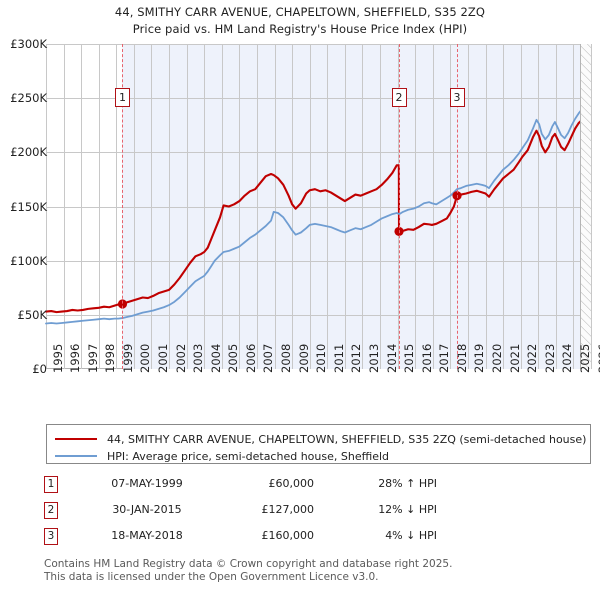 The image size is (600, 590). What do you see at coordinates (28, 44) in the screenshot?
I see `y-axis-tick-label: £300K` at bounding box center [28, 44].